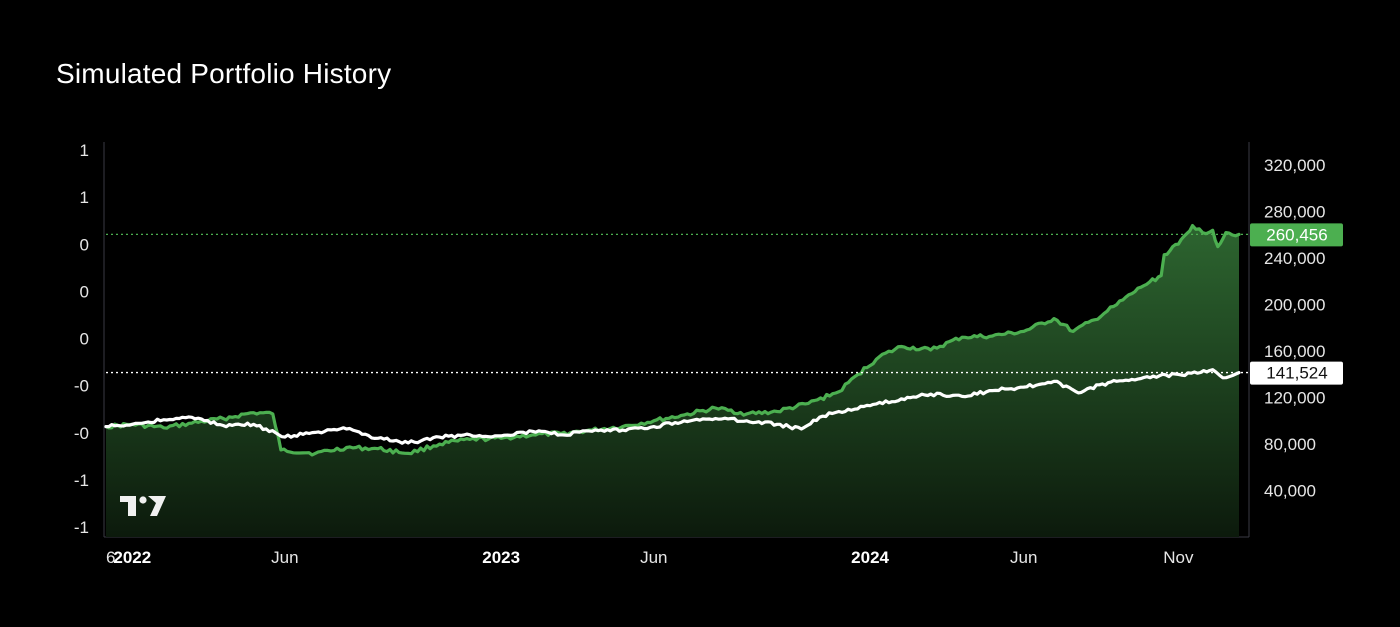 This screenshot has width=1400, height=627. What do you see at coordinates (224, 73) in the screenshot?
I see `chart-title: Simulated Portfolio History` at bounding box center [224, 73].